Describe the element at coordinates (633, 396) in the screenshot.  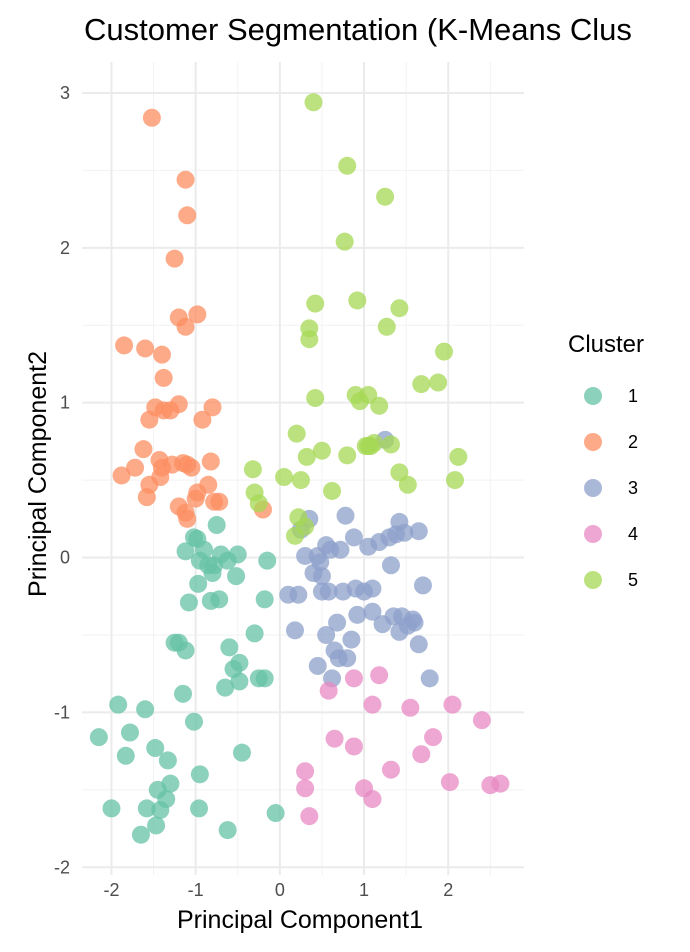
I see `legend-label-1: 1` at that location.